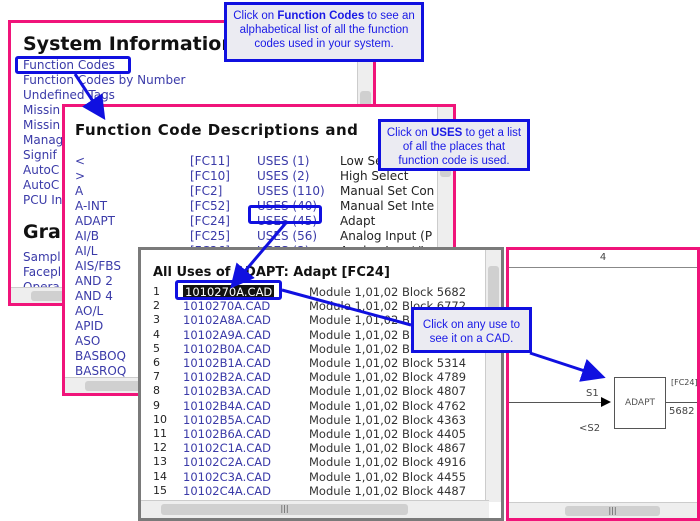  What do you see at coordinates (210, 206) in the screenshot?
I see `function-code-number: [FC52]` at bounding box center [210, 206].